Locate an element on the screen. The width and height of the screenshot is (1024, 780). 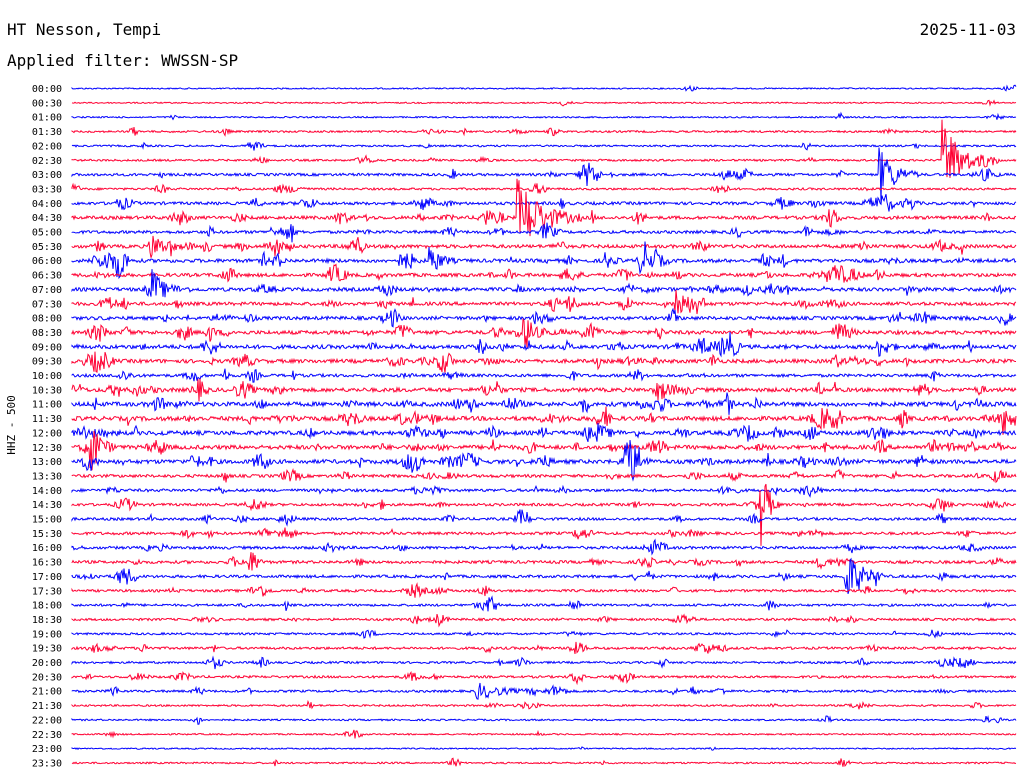
time-label: 03:30 is located at coordinates (47, 189).